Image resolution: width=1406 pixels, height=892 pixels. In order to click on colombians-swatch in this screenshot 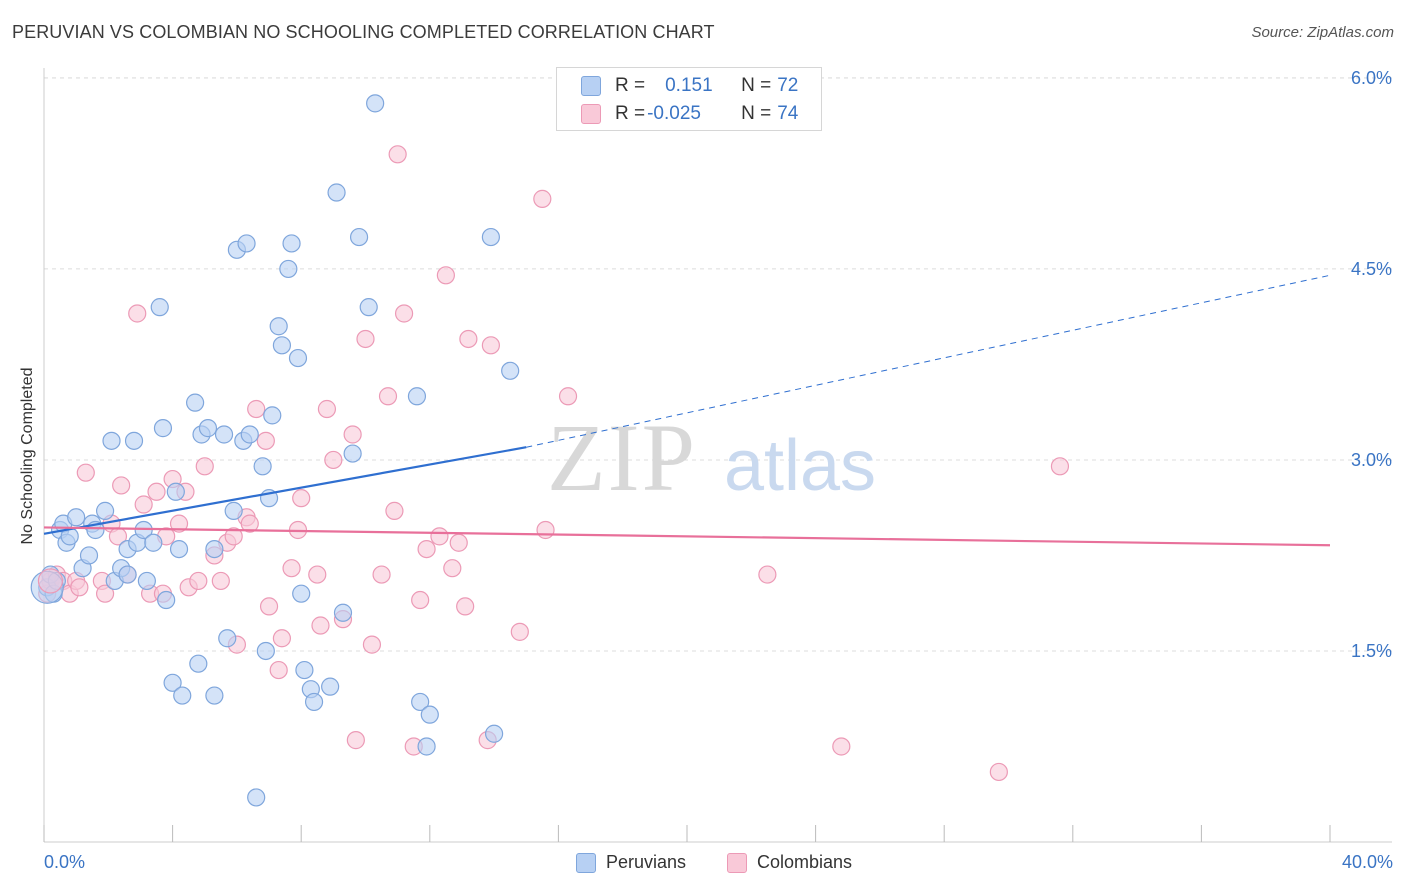, I will do `click(737, 862)`.